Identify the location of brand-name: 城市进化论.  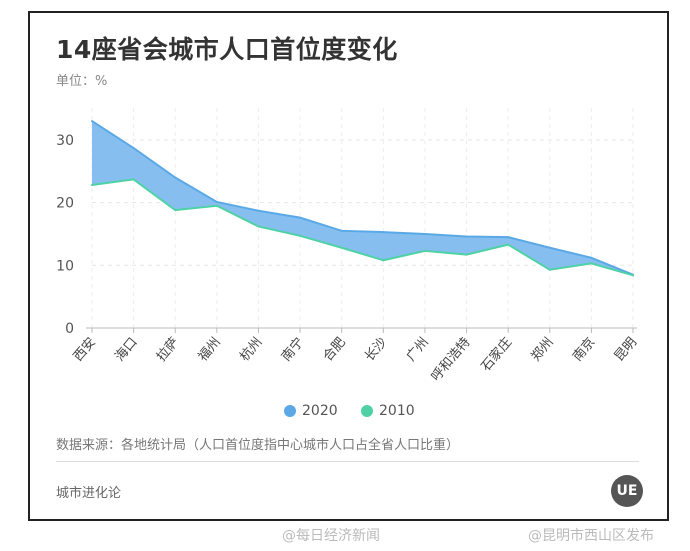
(89, 493).